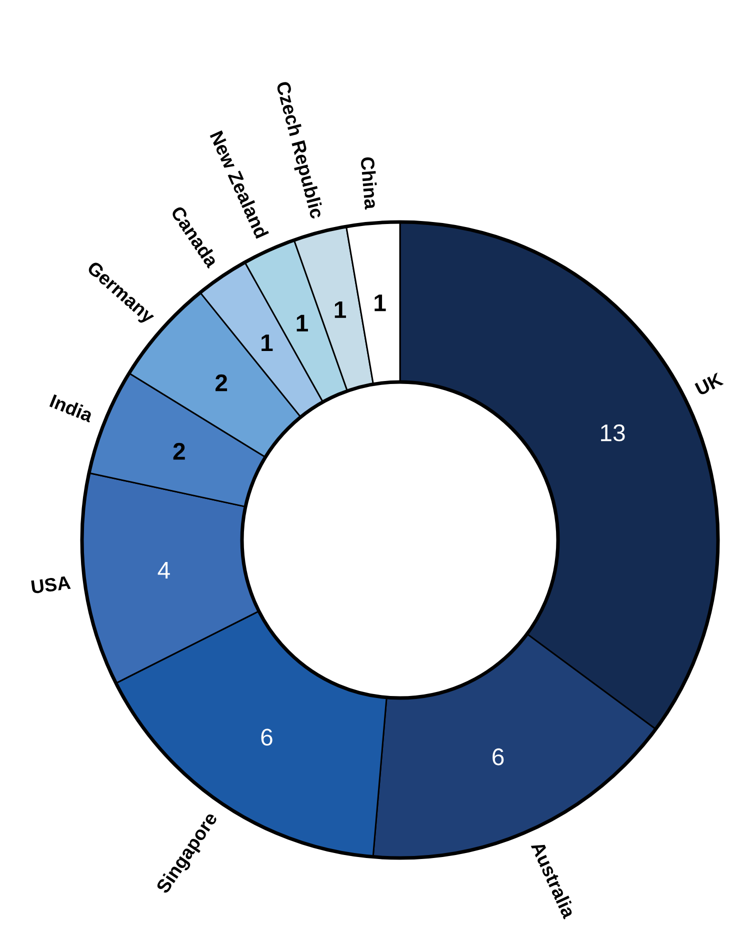  Describe the element at coordinates (51, 585) in the screenshot. I see `slice-label: USA` at that location.